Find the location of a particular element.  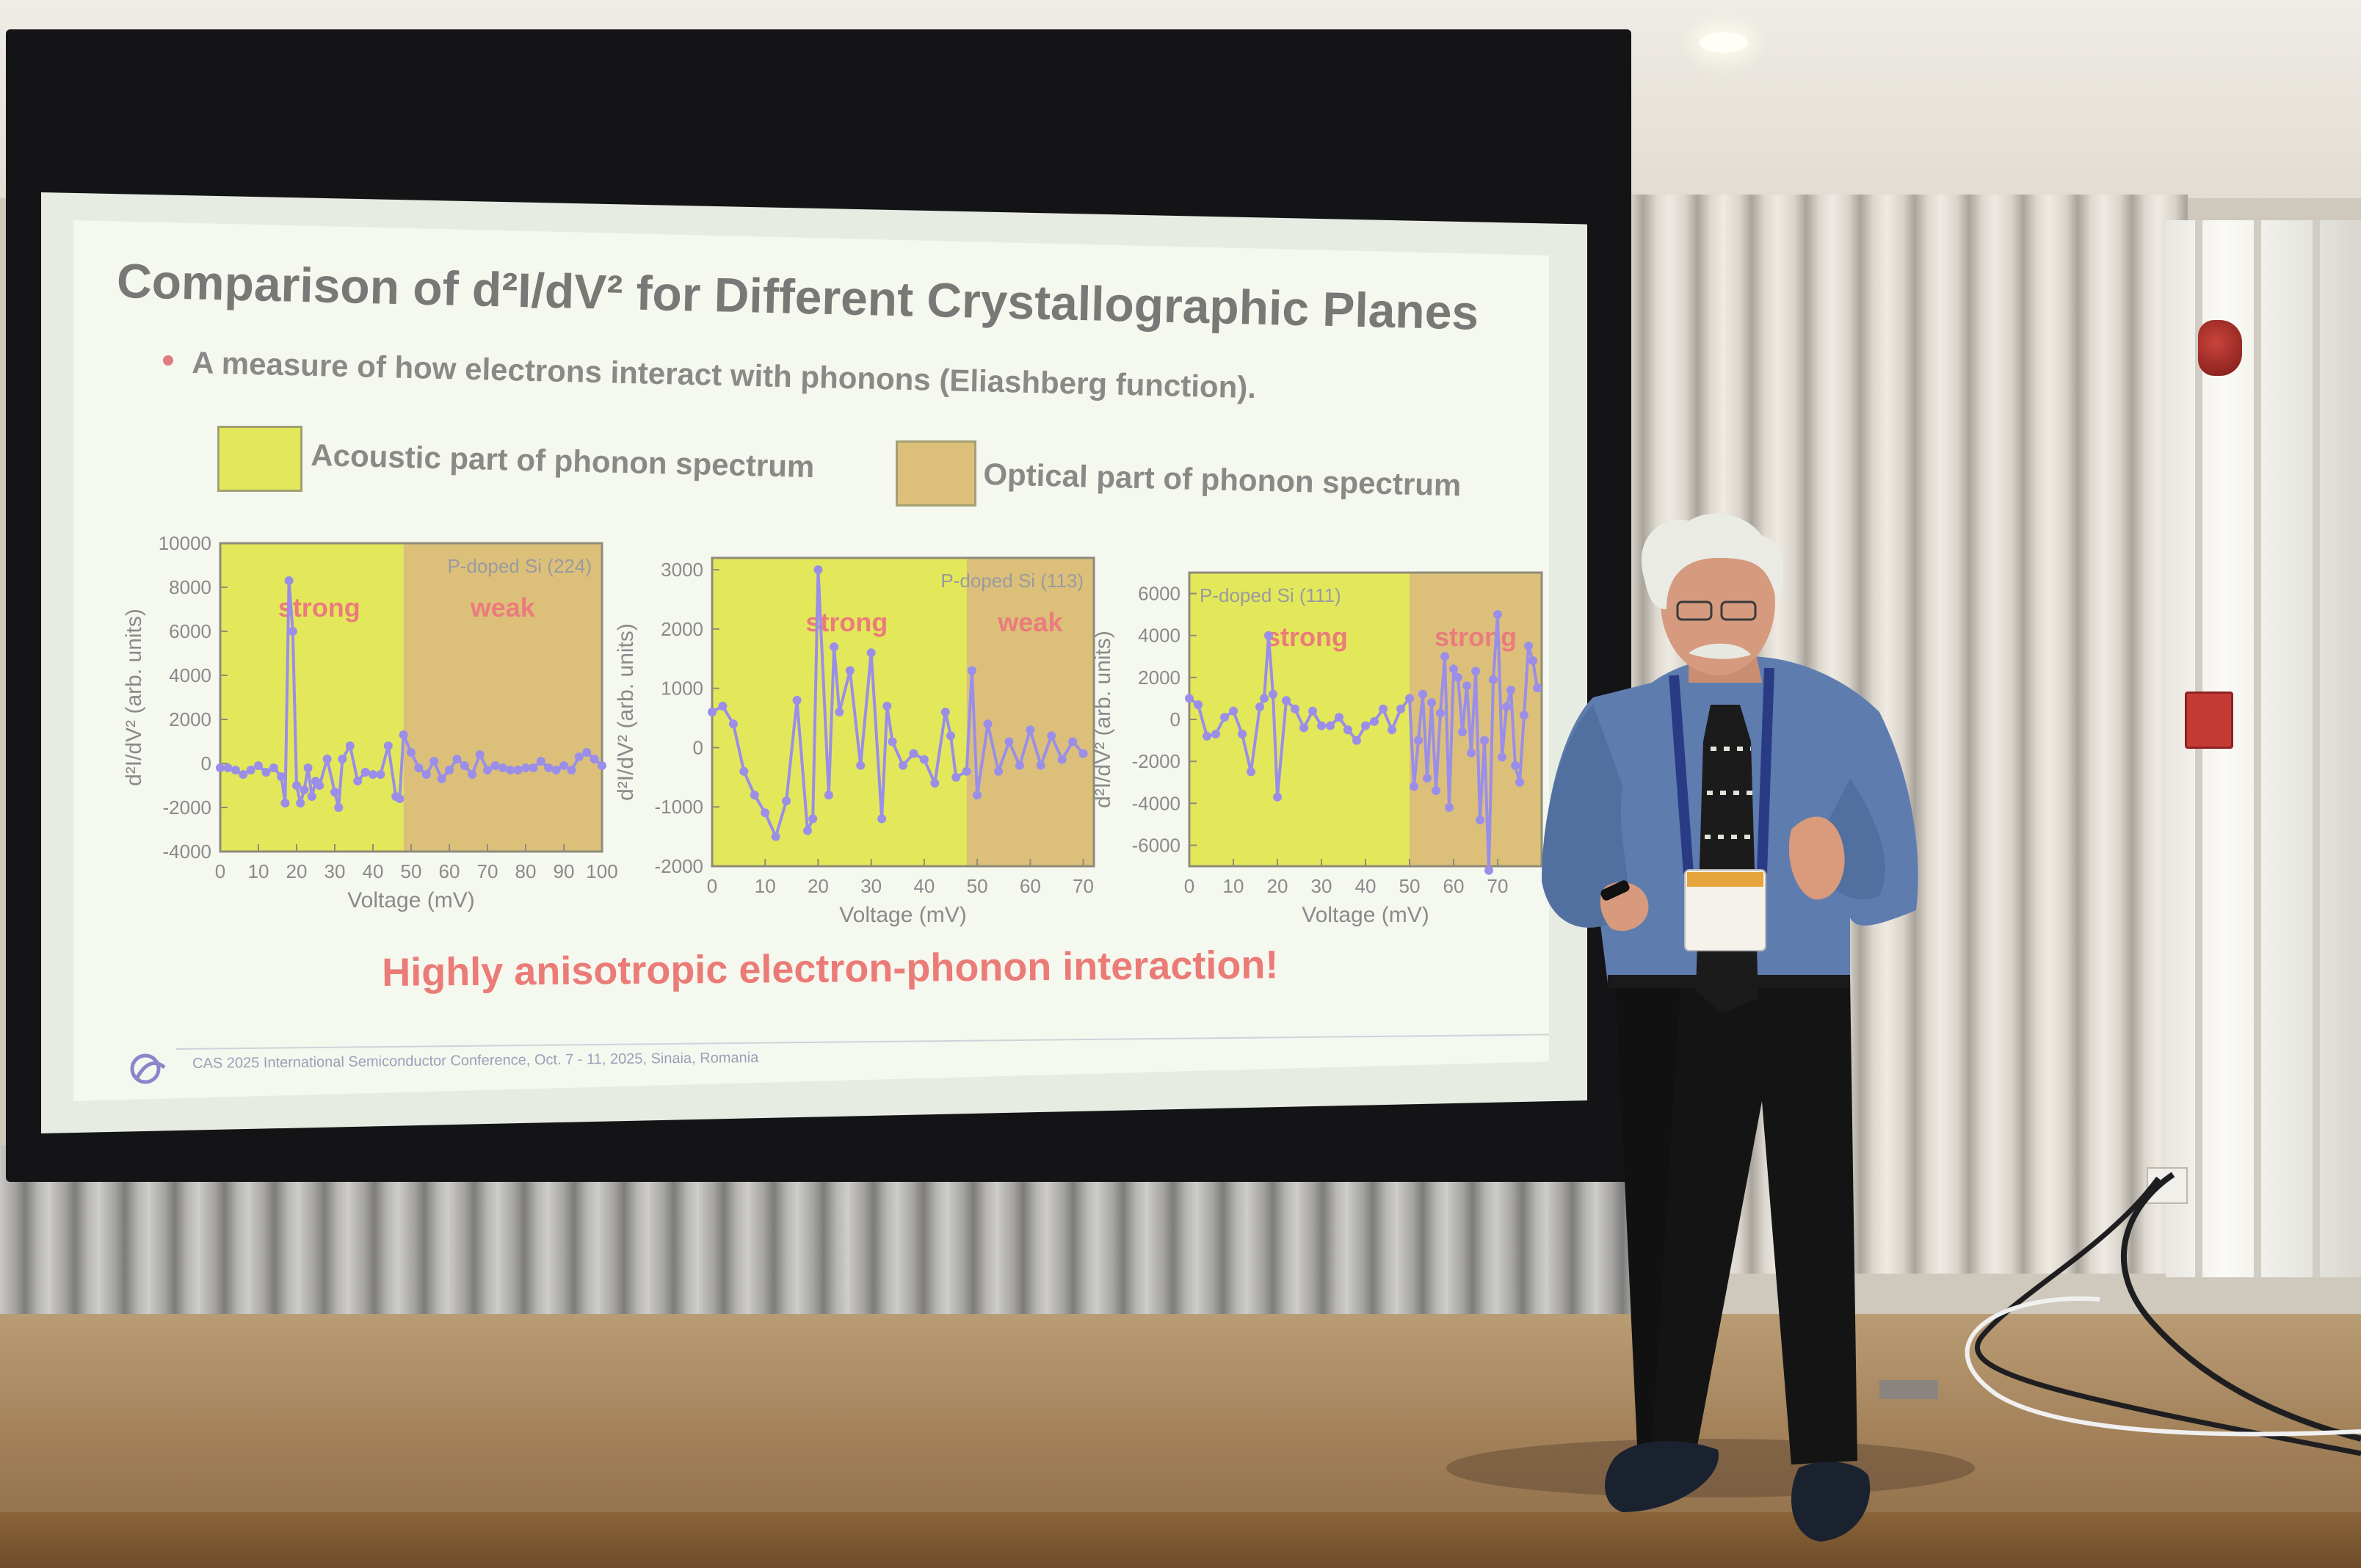

x-tick-label: 20 is located at coordinates (297, 871).